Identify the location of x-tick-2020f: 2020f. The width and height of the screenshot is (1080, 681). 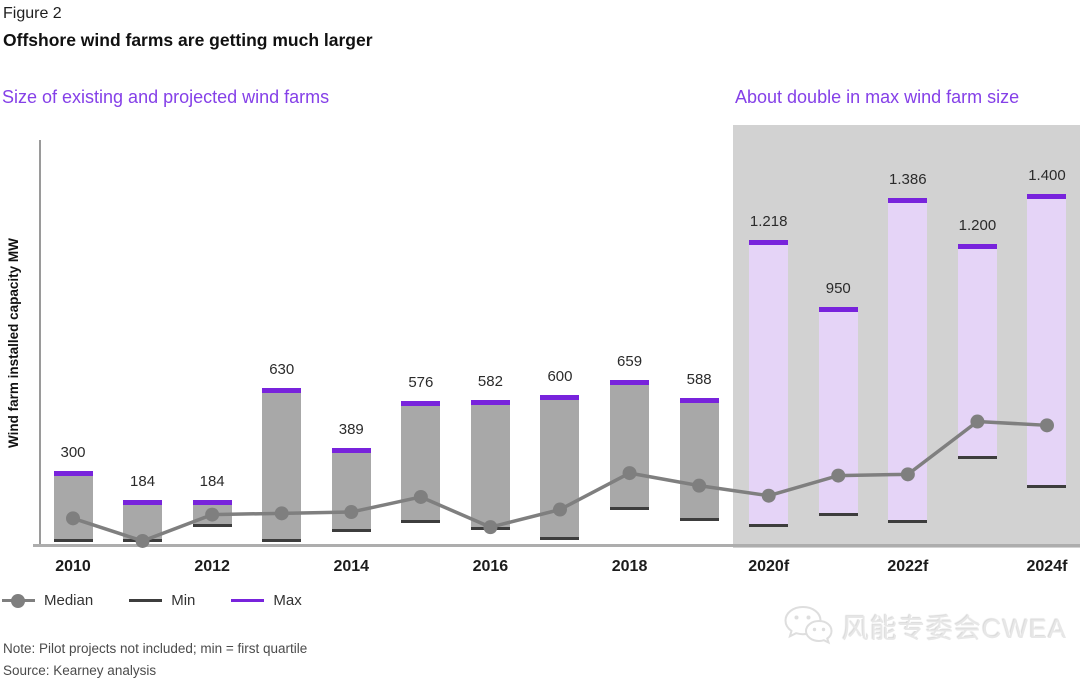
(769, 566).